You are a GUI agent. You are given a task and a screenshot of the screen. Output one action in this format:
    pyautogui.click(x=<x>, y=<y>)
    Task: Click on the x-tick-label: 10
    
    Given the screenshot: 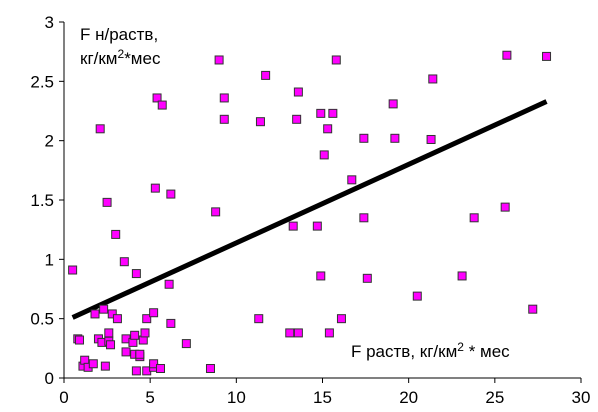 What is the action you would take?
    pyautogui.click(x=236, y=397)
    